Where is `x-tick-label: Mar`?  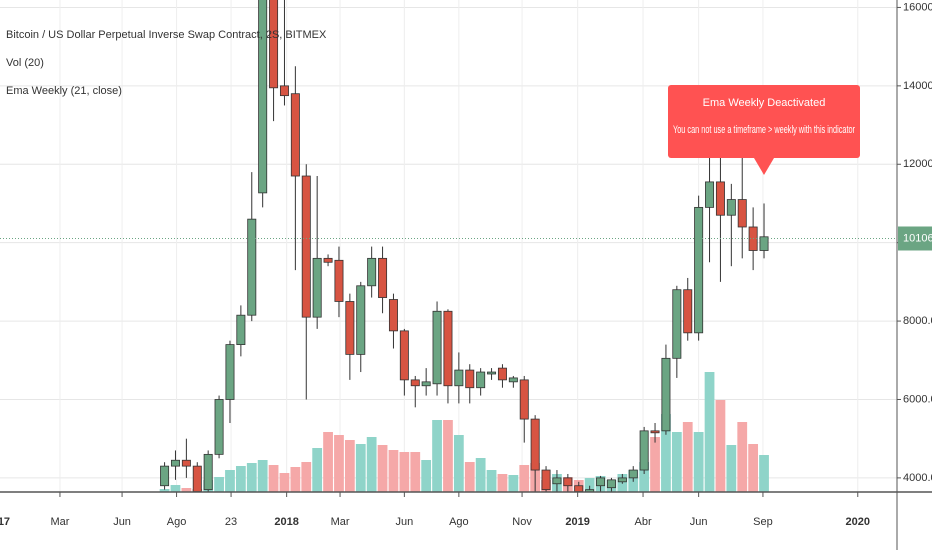 x-tick-label: Mar is located at coordinates (59, 522).